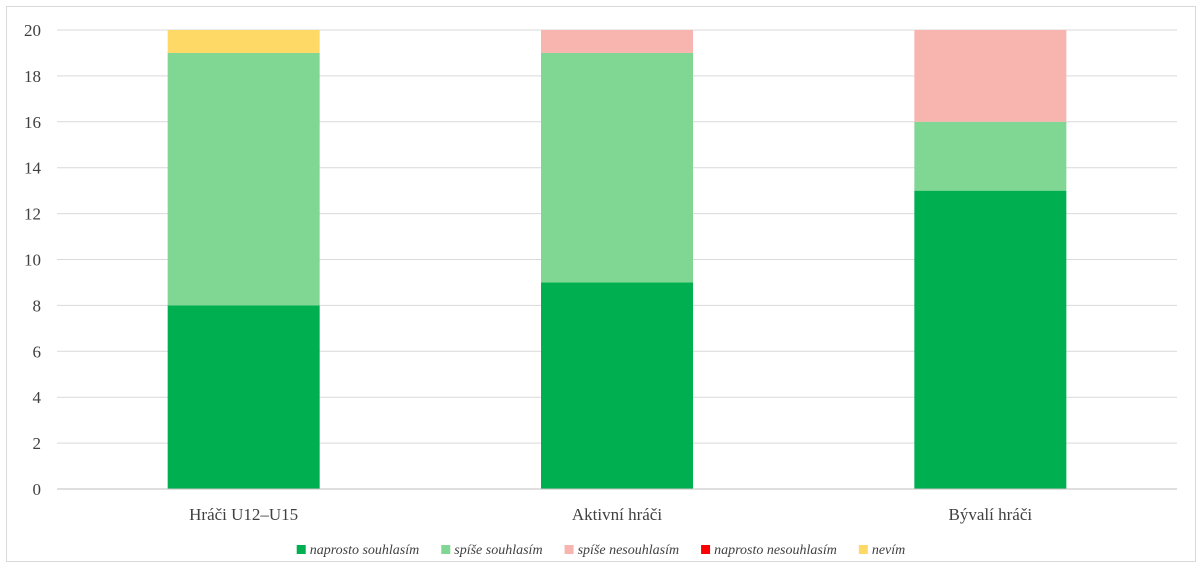 The width and height of the screenshot is (1203, 568). Describe the element at coordinates (617, 385) in the screenshot. I see `bar-aktivni-hraci-naprosto-souhlasim` at that location.